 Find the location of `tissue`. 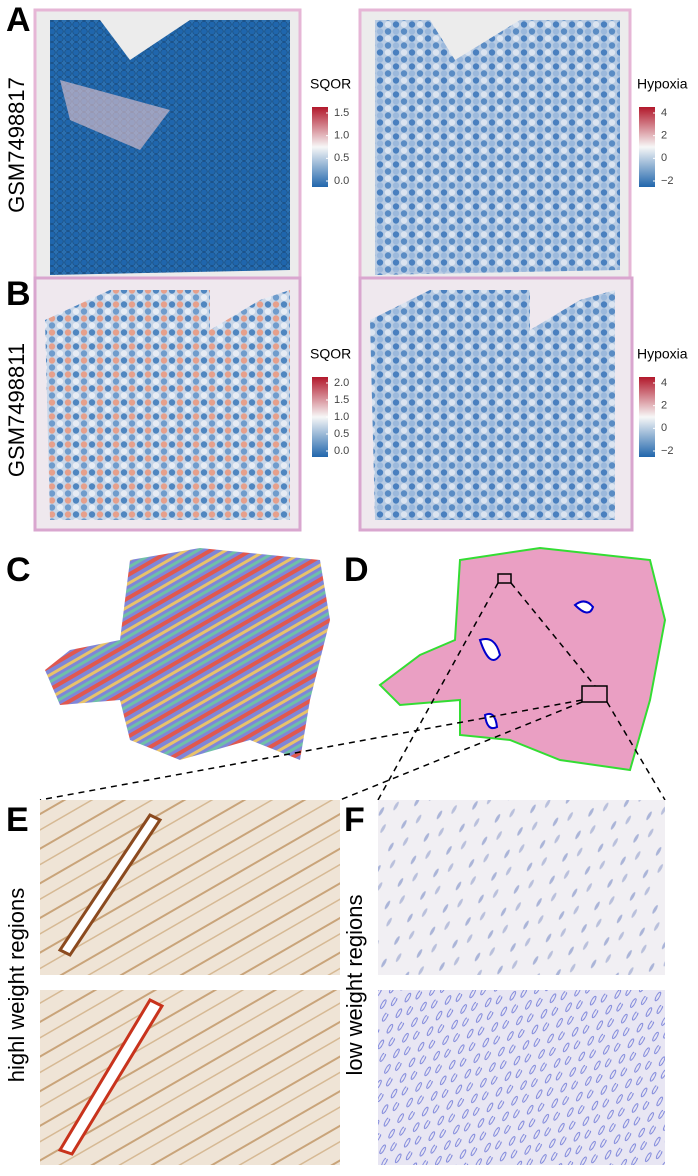

tissue is located at coordinates (115, 115).